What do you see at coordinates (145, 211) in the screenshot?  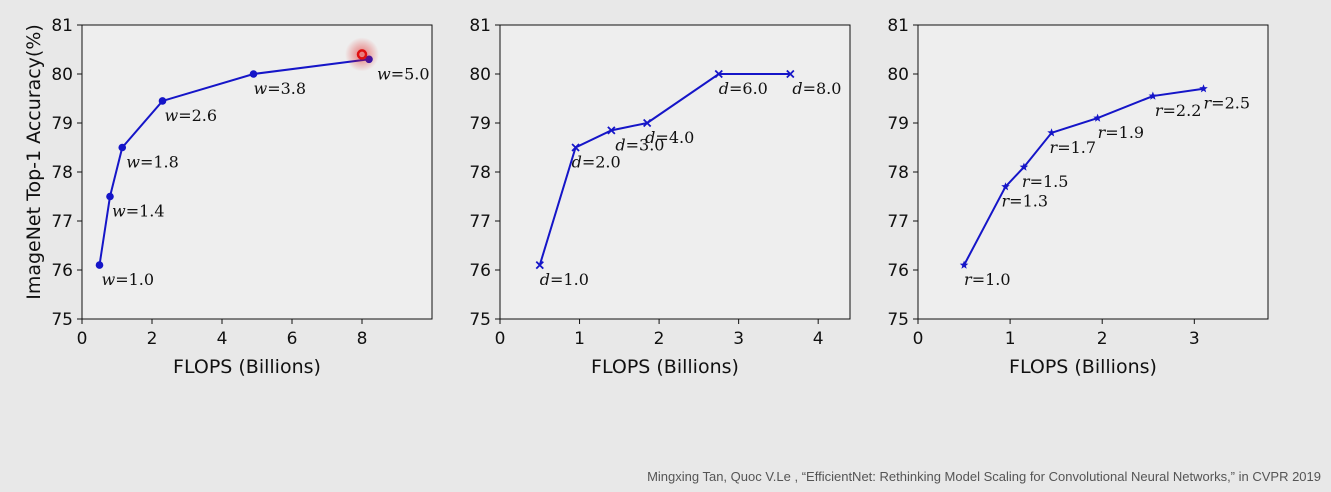 I see `data-label-value: =1.4` at bounding box center [145, 211].